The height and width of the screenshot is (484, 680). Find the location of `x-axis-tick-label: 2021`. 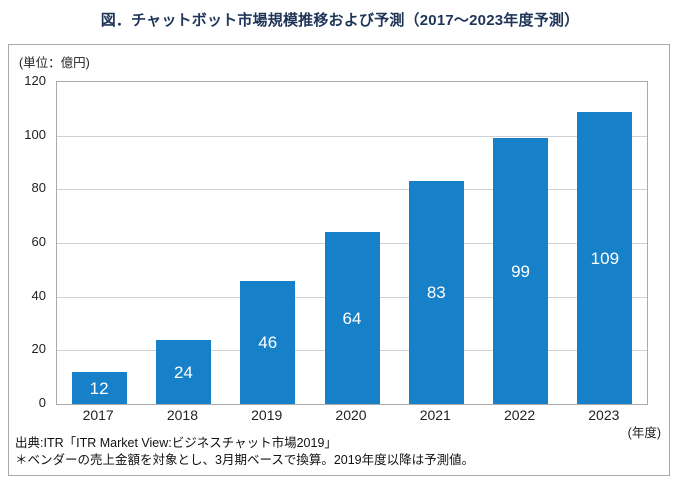

x-axis-tick-label: 2021 is located at coordinates (435, 415).